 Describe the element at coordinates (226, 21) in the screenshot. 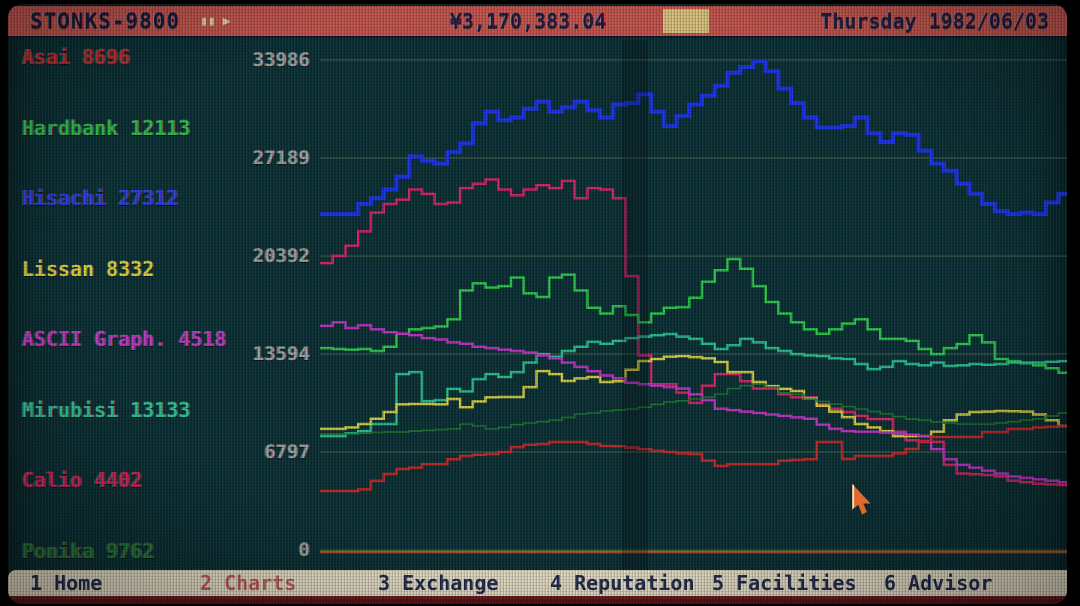

I see `play-icon: ▶` at that location.